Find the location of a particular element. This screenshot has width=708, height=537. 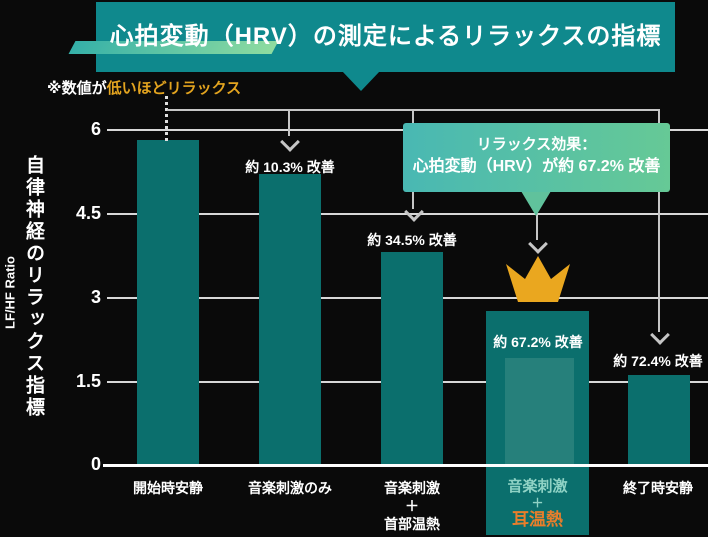

improvement-label-bar3: 約 34.5% 改善 is located at coordinates (412, 240).